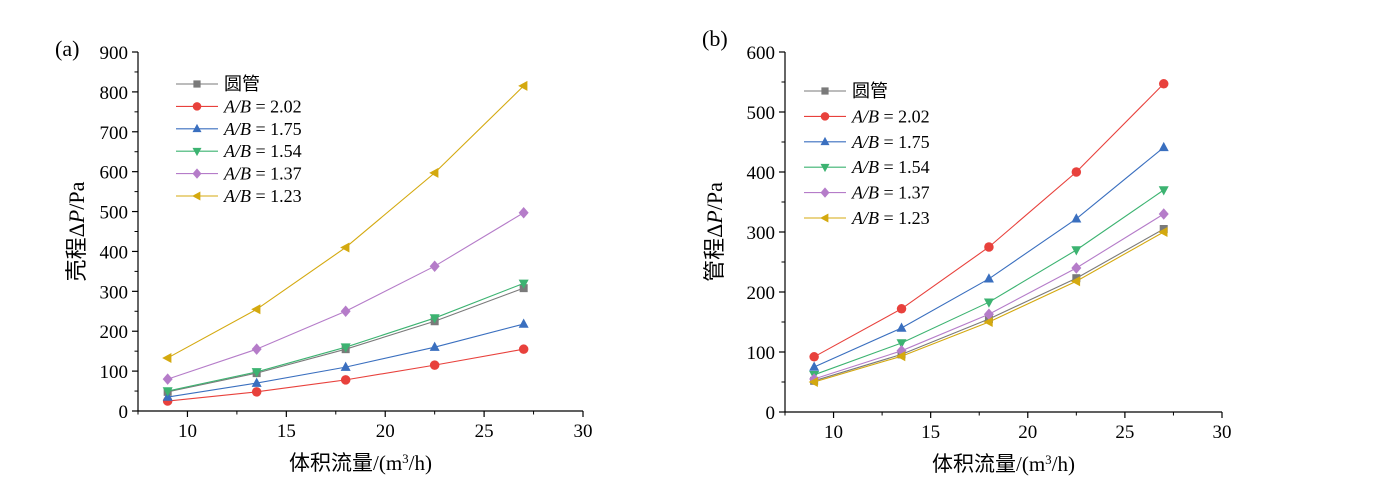 The image size is (1375, 488). Describe the element at coordinates (761, 113) in the screenshot. I see `y-tick-label: 500` at that location.